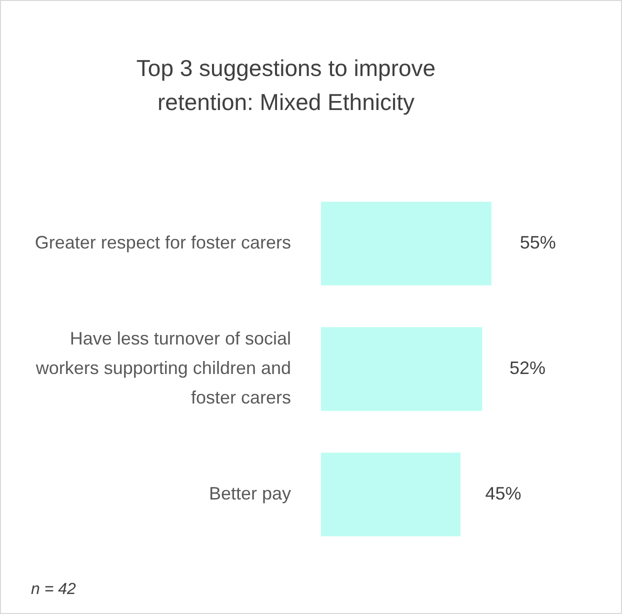 This screenshot has width=622, height=614. I want to click on y-tick-label: Greater respect for foster carers, so click(162, 242).